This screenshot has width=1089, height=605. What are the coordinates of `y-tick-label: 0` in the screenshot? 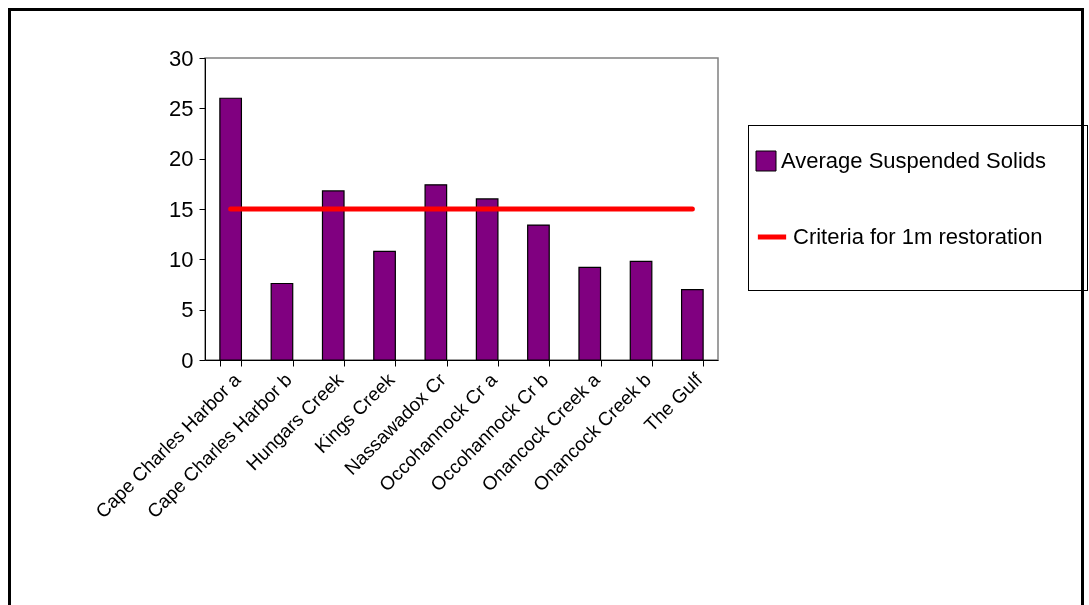 It's located at (187, 360).